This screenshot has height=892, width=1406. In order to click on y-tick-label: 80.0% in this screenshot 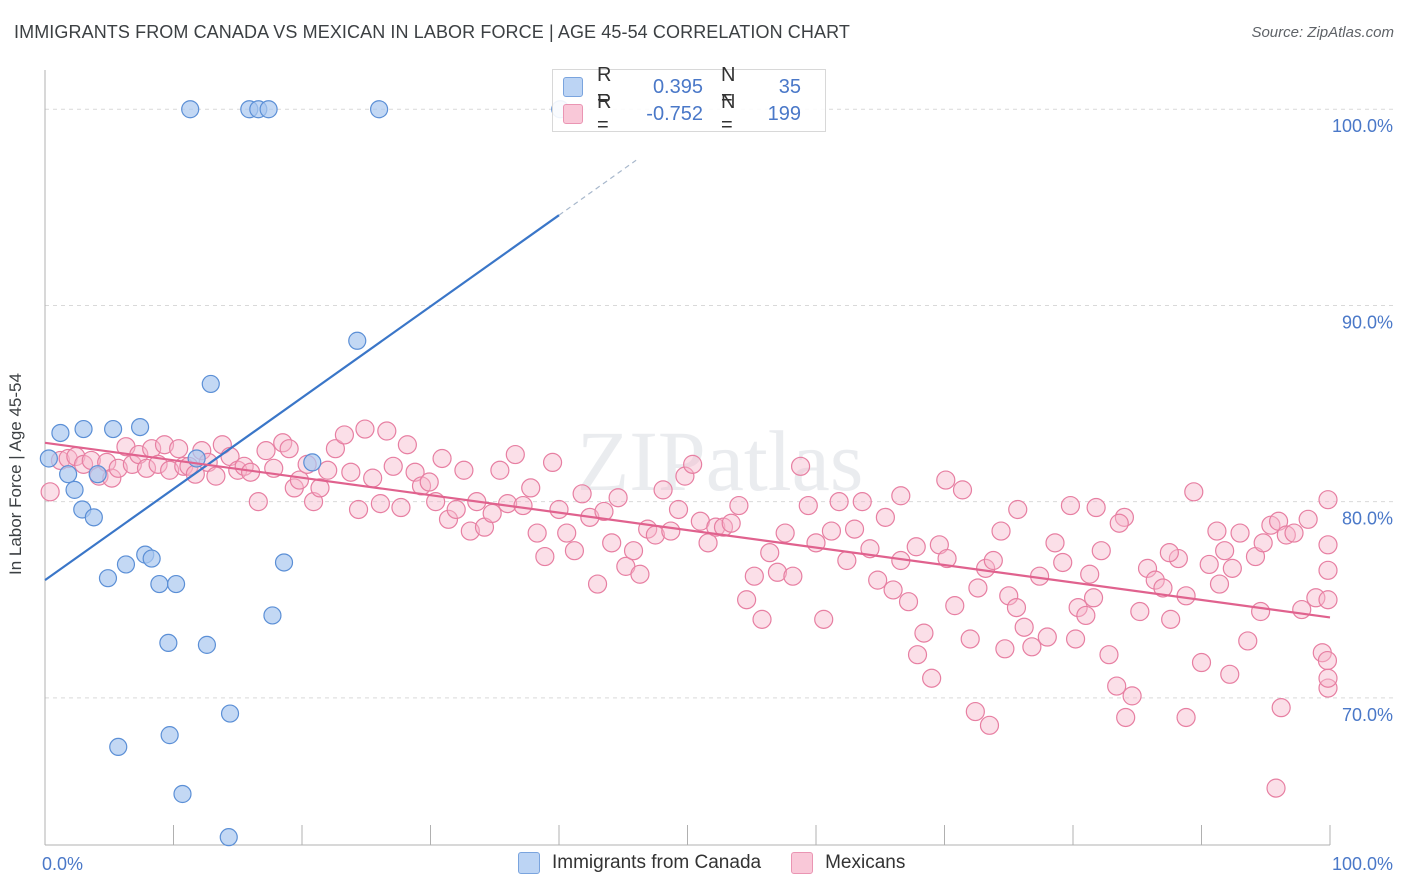, I will do `click(1367, 519)`.